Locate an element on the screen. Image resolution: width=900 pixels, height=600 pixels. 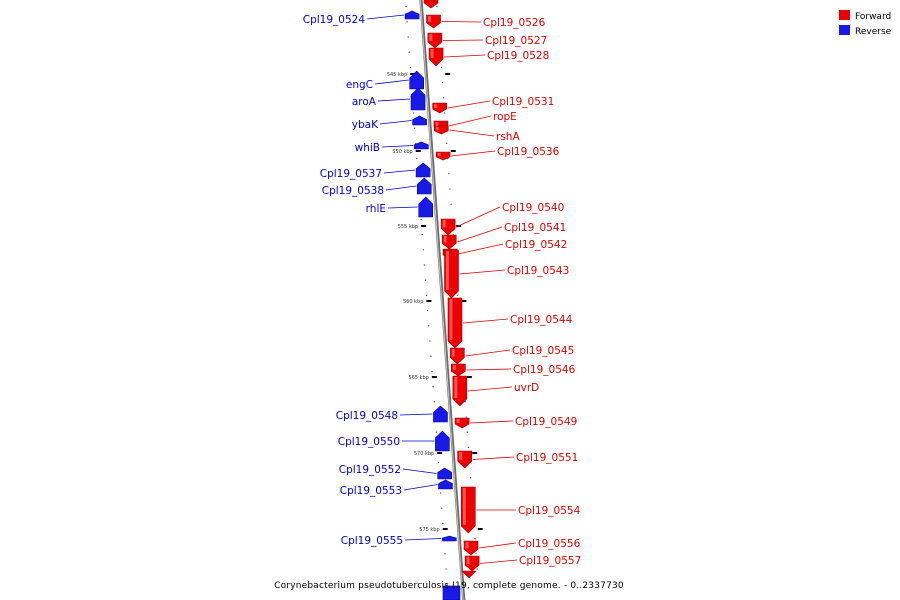
genome-axis is located at coordinates (442, 300).